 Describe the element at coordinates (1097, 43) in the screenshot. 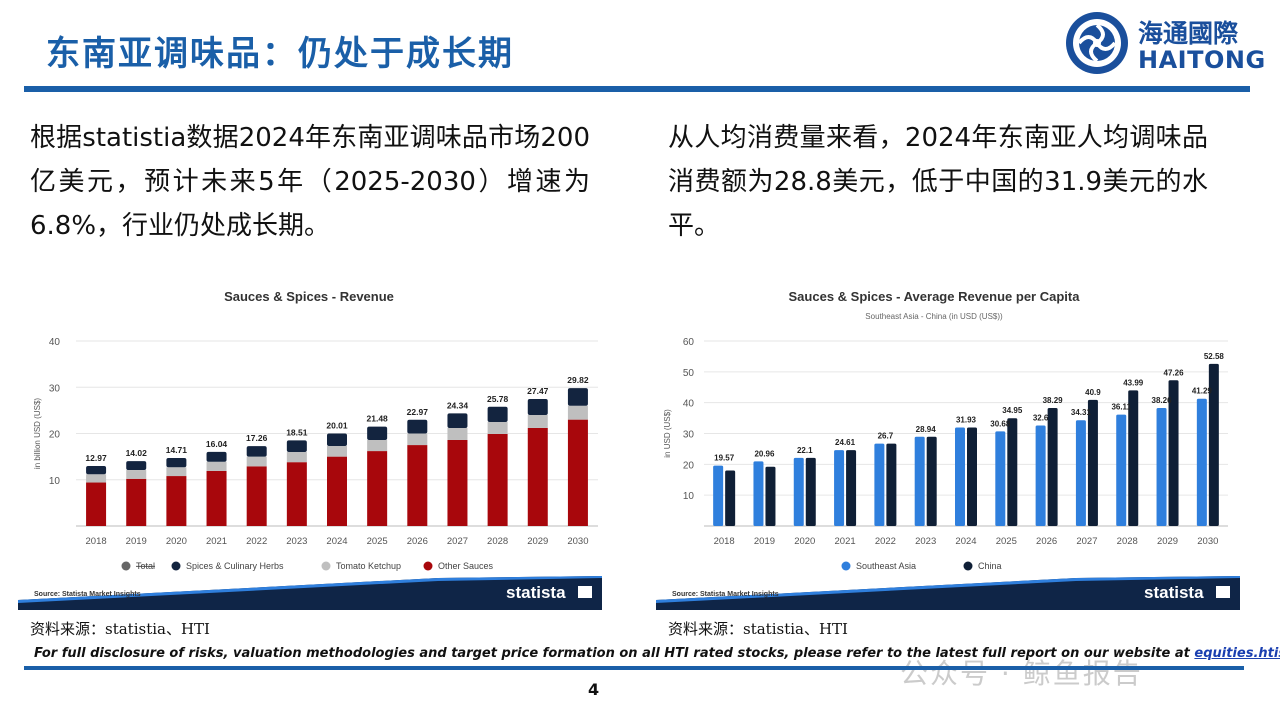

I see `haitong-emblem-icon` at that location.